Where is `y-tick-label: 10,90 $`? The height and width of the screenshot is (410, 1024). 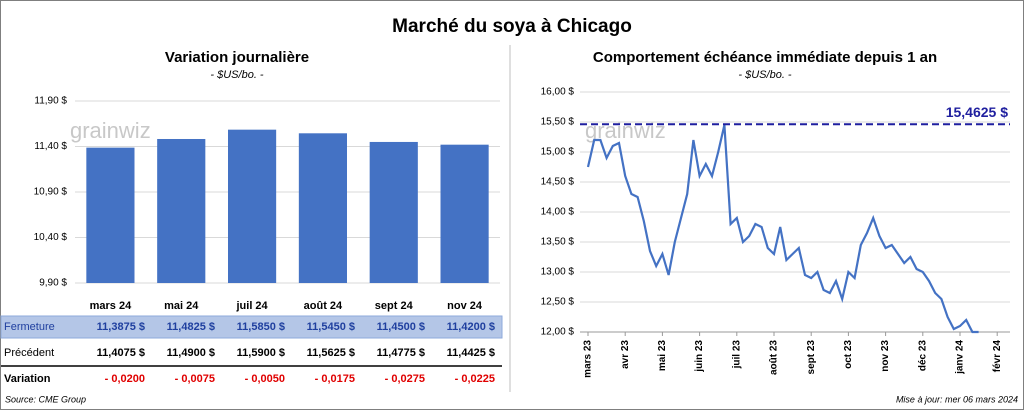 y-tick-label: 10,90 $ is located at coordinates (51, 192).